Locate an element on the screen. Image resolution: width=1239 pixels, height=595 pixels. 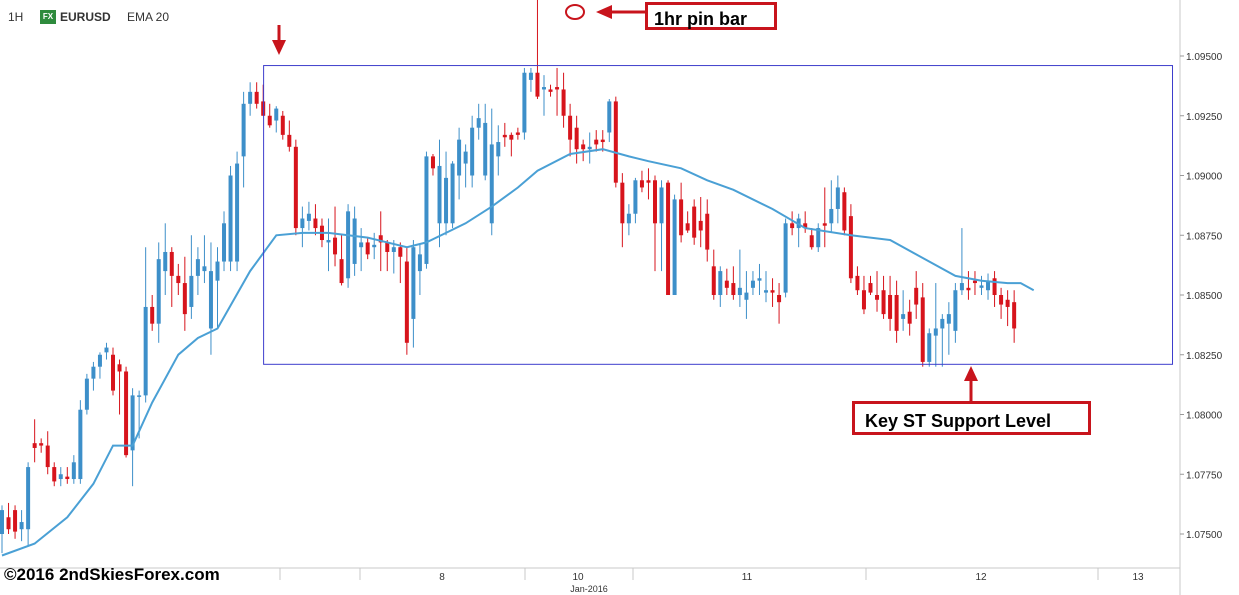
pin-bar-circle-icon is located at coordinates (575, 12).